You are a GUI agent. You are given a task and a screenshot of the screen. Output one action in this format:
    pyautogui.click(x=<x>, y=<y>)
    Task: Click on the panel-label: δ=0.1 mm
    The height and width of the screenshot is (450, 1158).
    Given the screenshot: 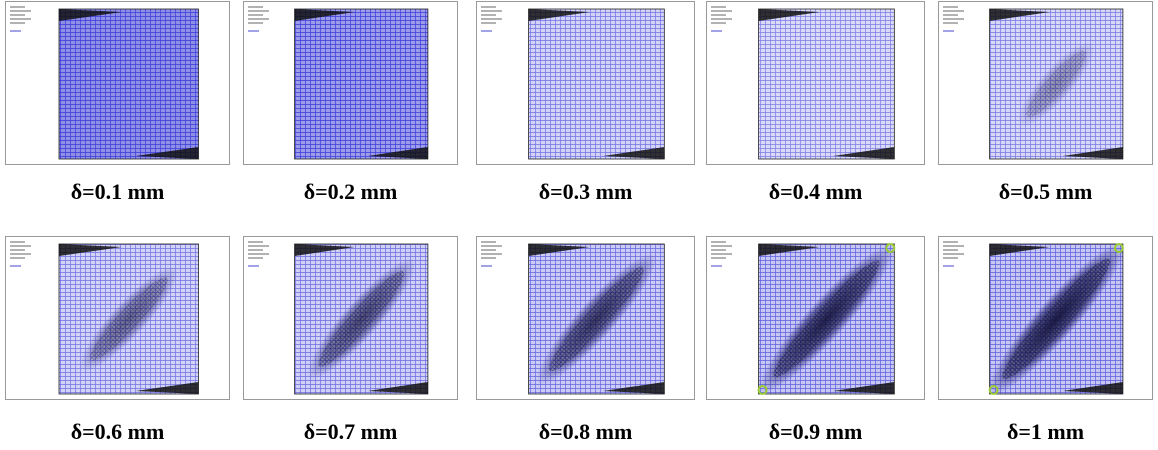 What is the action you would take?
    pyautogui.click(x=118, y=191)
    